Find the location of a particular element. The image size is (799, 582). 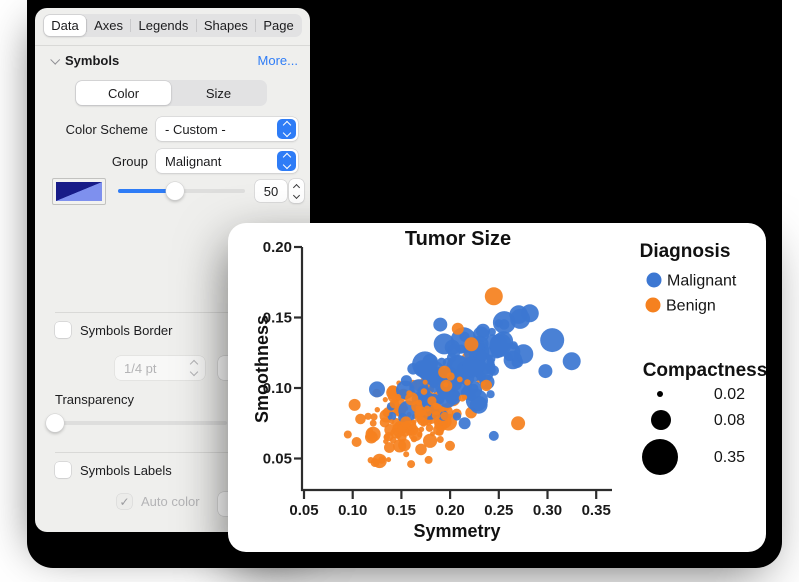

auto-color-label: Auto color is located at coordinates (170, 501).